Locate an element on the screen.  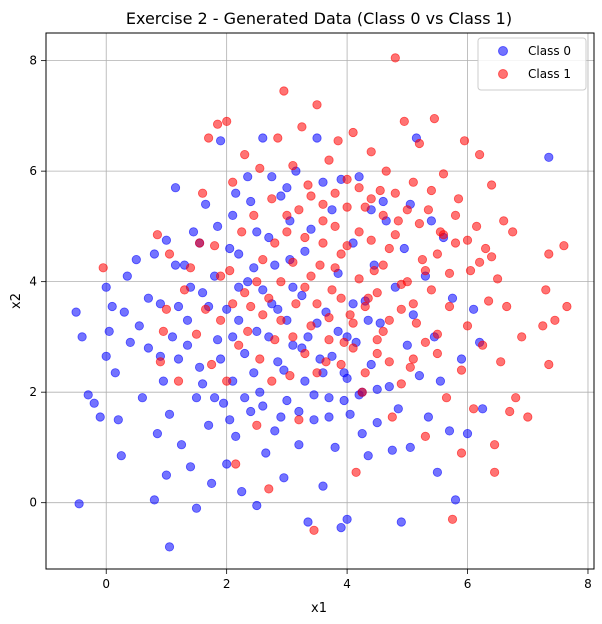
y-tick-label: 8 is located at coordinates (33, 61).